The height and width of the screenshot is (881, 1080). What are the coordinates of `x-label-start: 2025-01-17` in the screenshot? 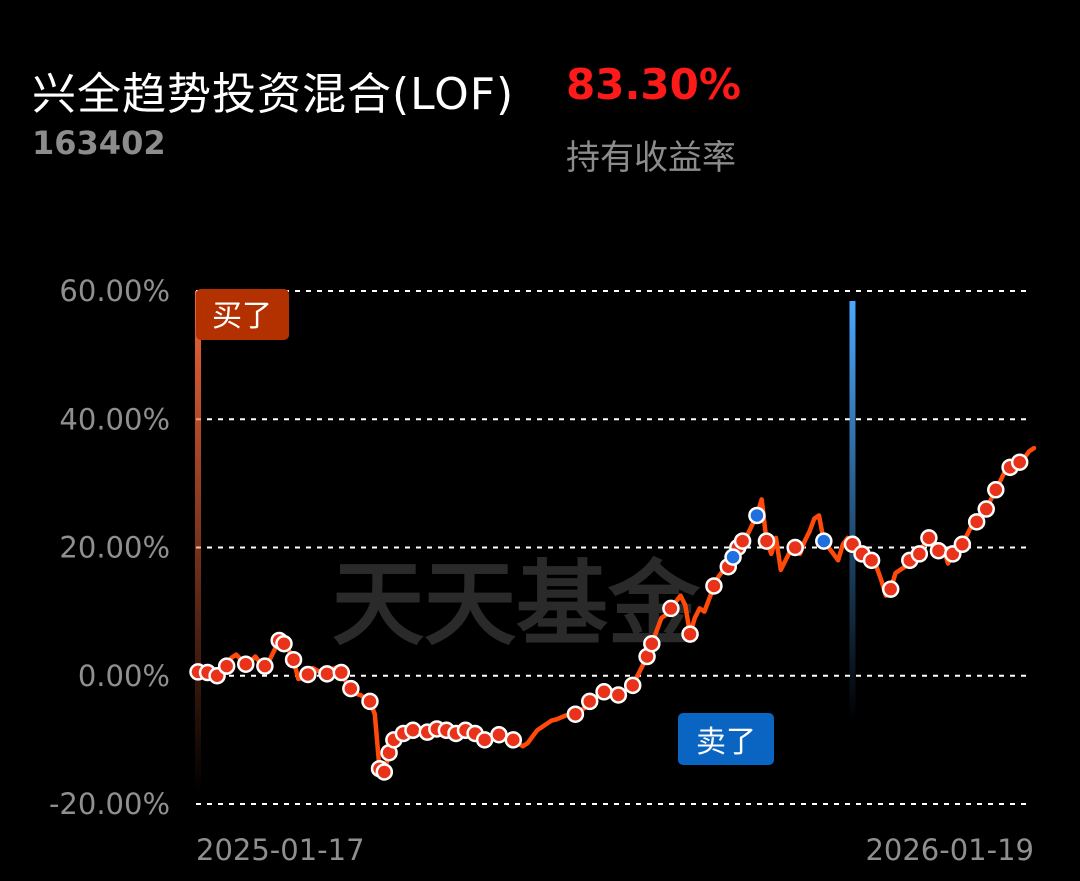 It's located at (280, 850).